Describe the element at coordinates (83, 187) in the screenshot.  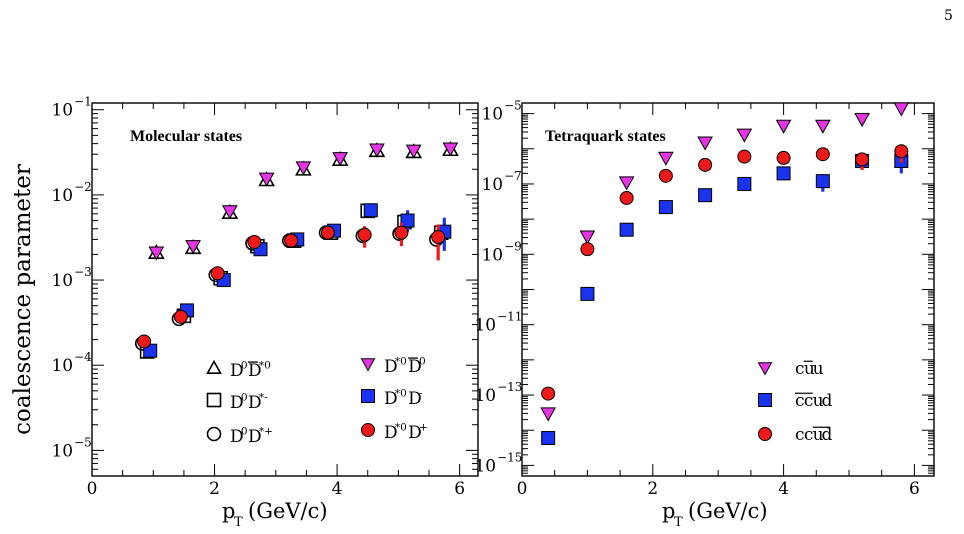
I see `y-tick-exp: −2` at that location.